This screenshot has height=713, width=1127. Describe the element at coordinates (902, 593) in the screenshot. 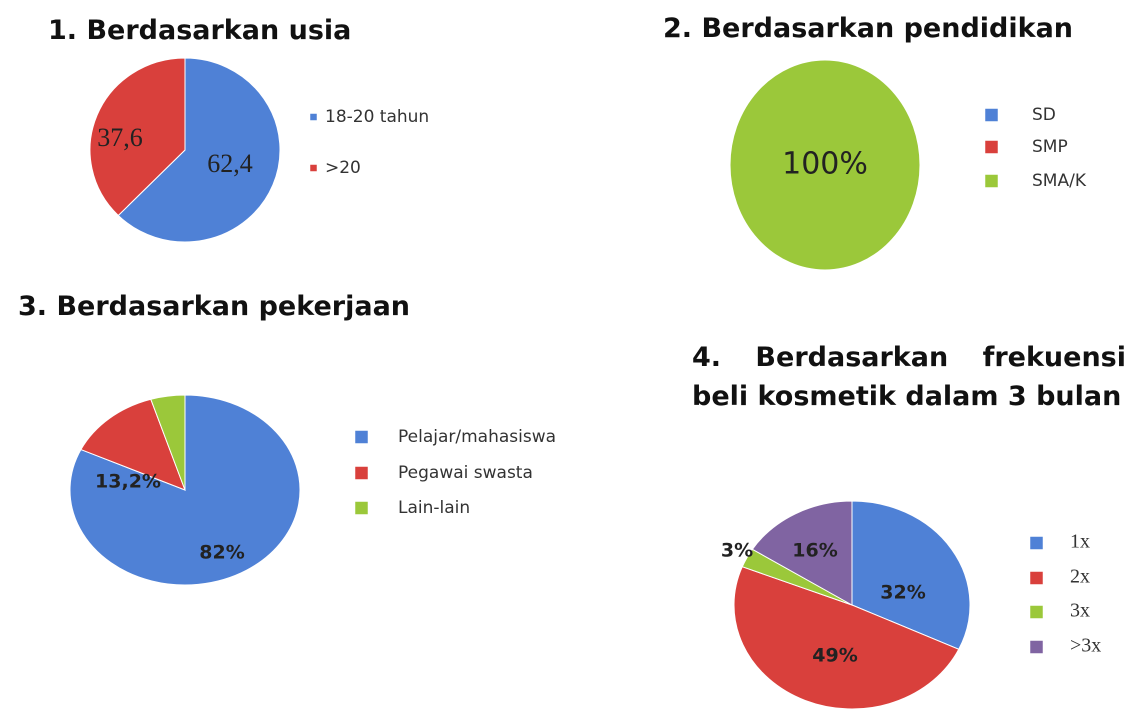

I see `data-label: 32%` at that location.